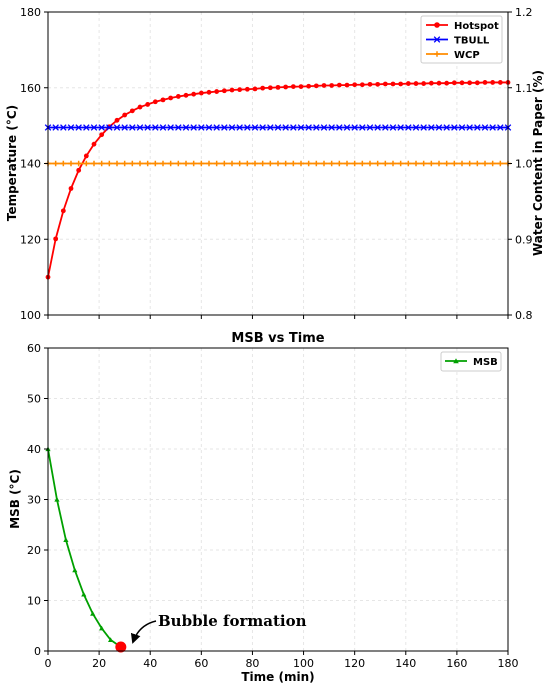 Image resolution: width=550 pixels, height=688 pixels. I want to click on bottom-x-tick-label: 120, so click(354, 663).